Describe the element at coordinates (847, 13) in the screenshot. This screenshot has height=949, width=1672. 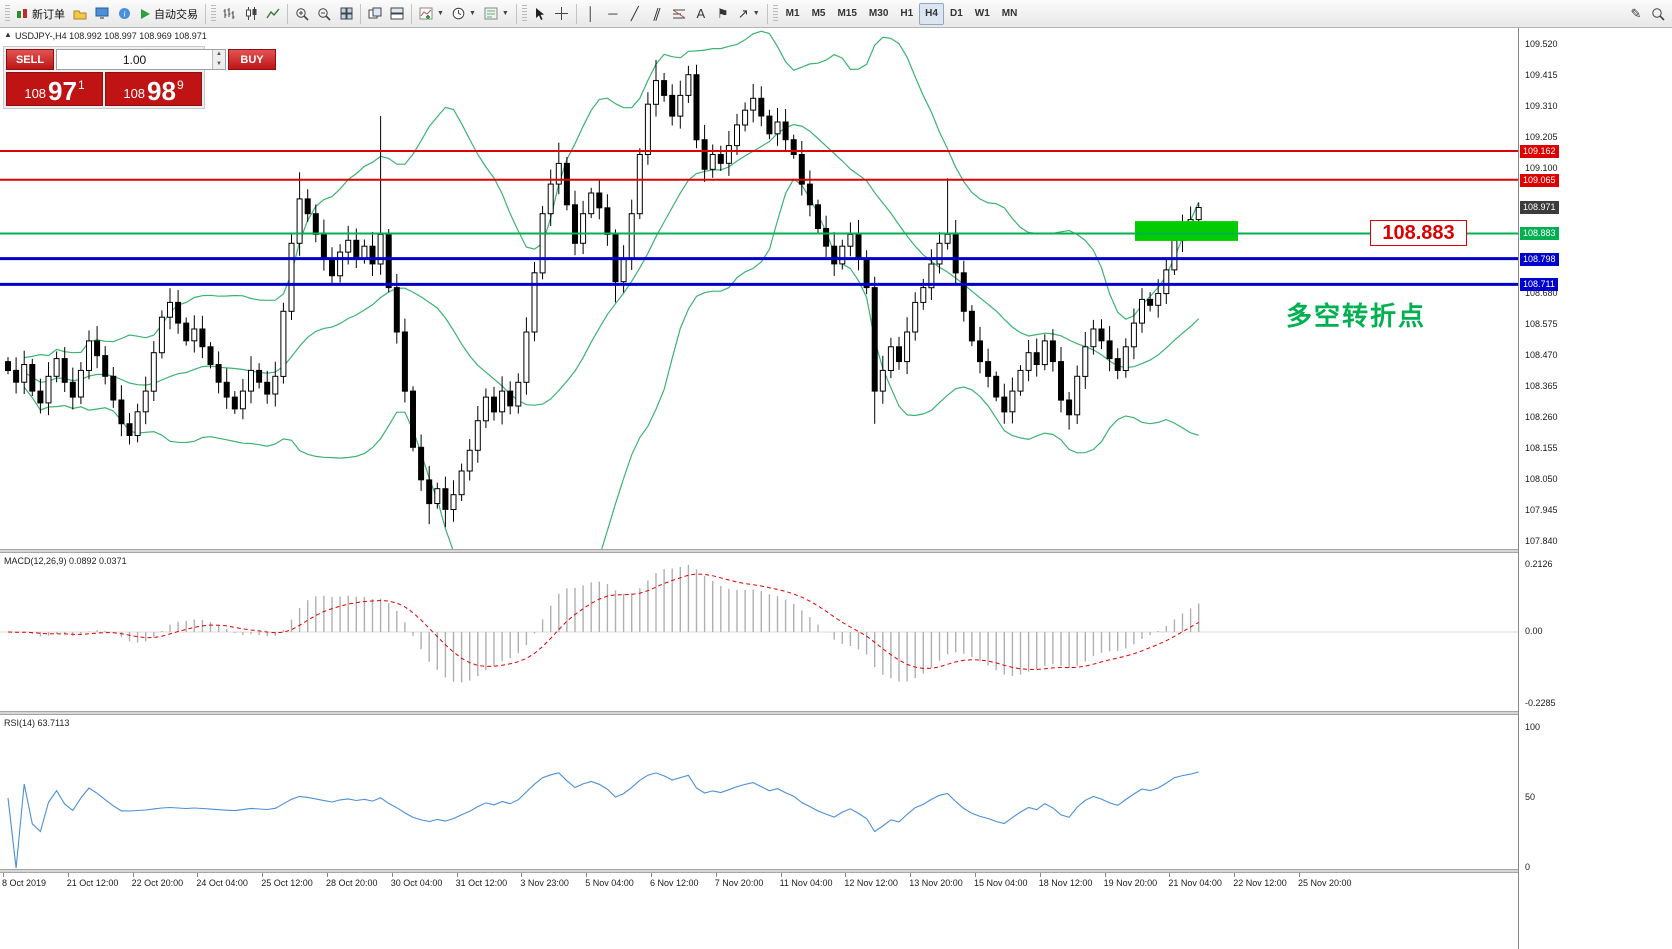
I see `timeframe-m15-button: M15` at that location.